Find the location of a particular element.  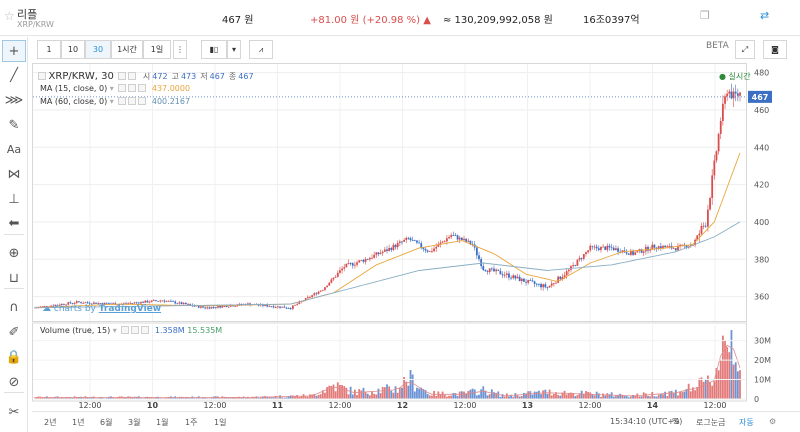

measure-icon: ⊥ is located at coordinates (14, 199).